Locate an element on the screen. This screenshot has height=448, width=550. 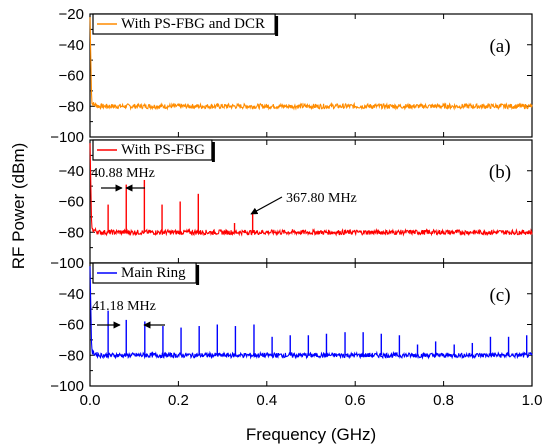
x-tick-label: 0.4 is located at coordinates (266, 400).